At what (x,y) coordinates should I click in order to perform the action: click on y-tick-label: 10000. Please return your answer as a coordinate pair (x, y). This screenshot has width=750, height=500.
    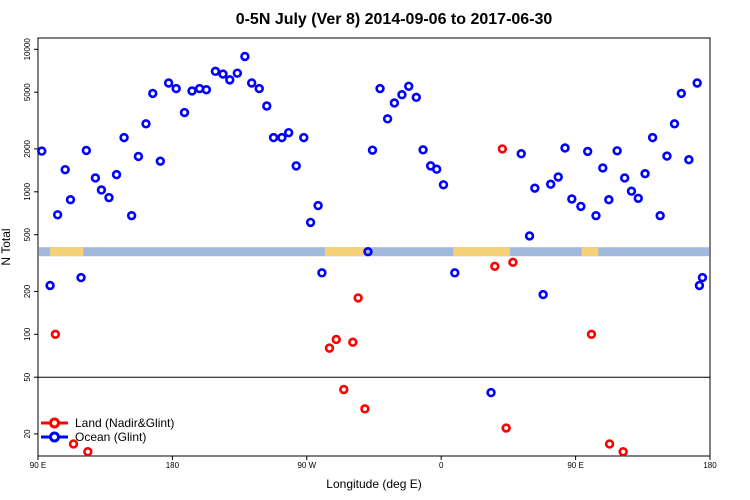
    Looking at the image, I should click on (27, 49).